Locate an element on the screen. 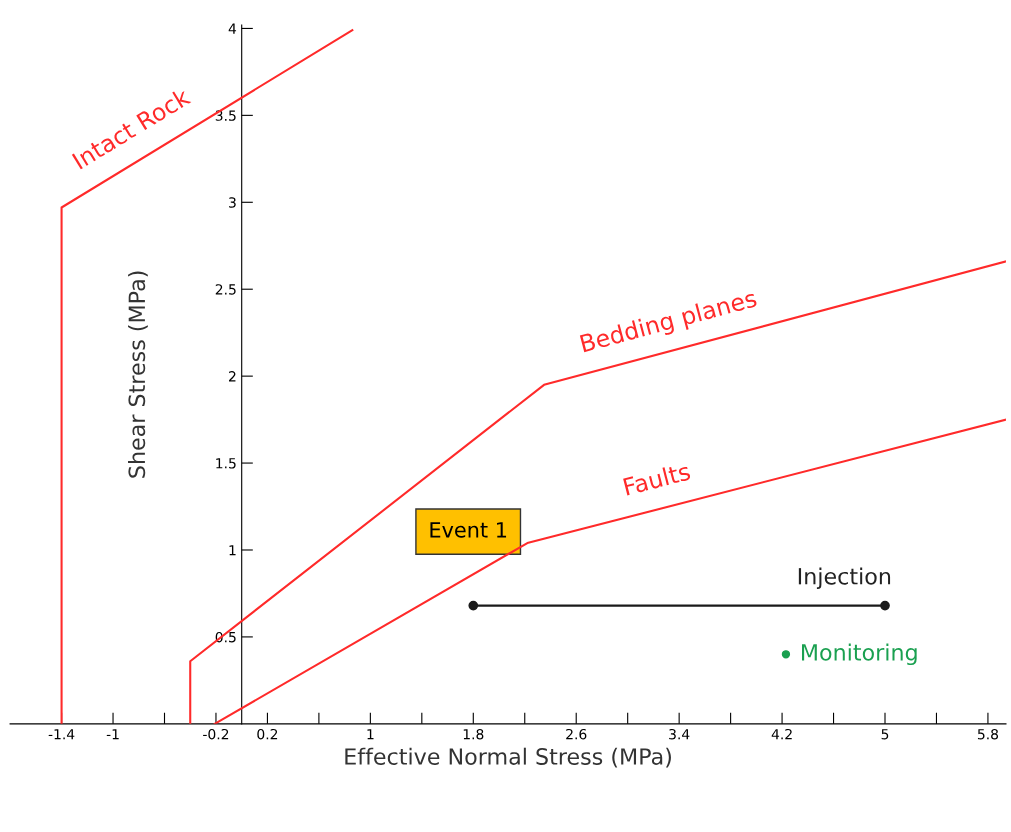 Image resolution: width=1011 pixels, height=832 pixels. text: Bedding planes is located at coordinates (669, 322).